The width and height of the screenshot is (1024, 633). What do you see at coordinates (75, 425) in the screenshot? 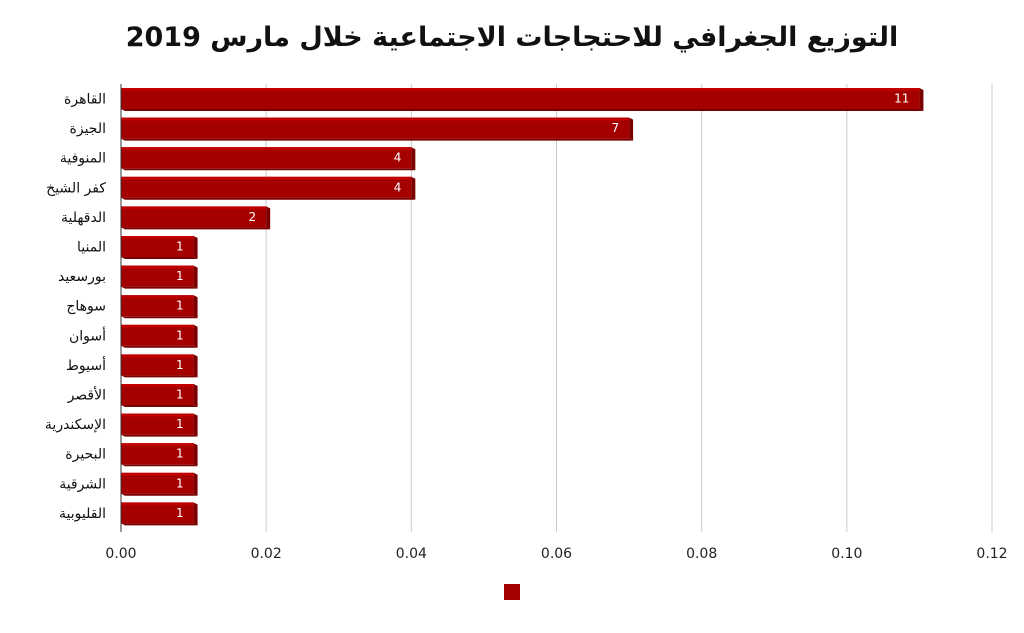
I see `category-label: الإسكندرية` at bounding box center [75, 425].